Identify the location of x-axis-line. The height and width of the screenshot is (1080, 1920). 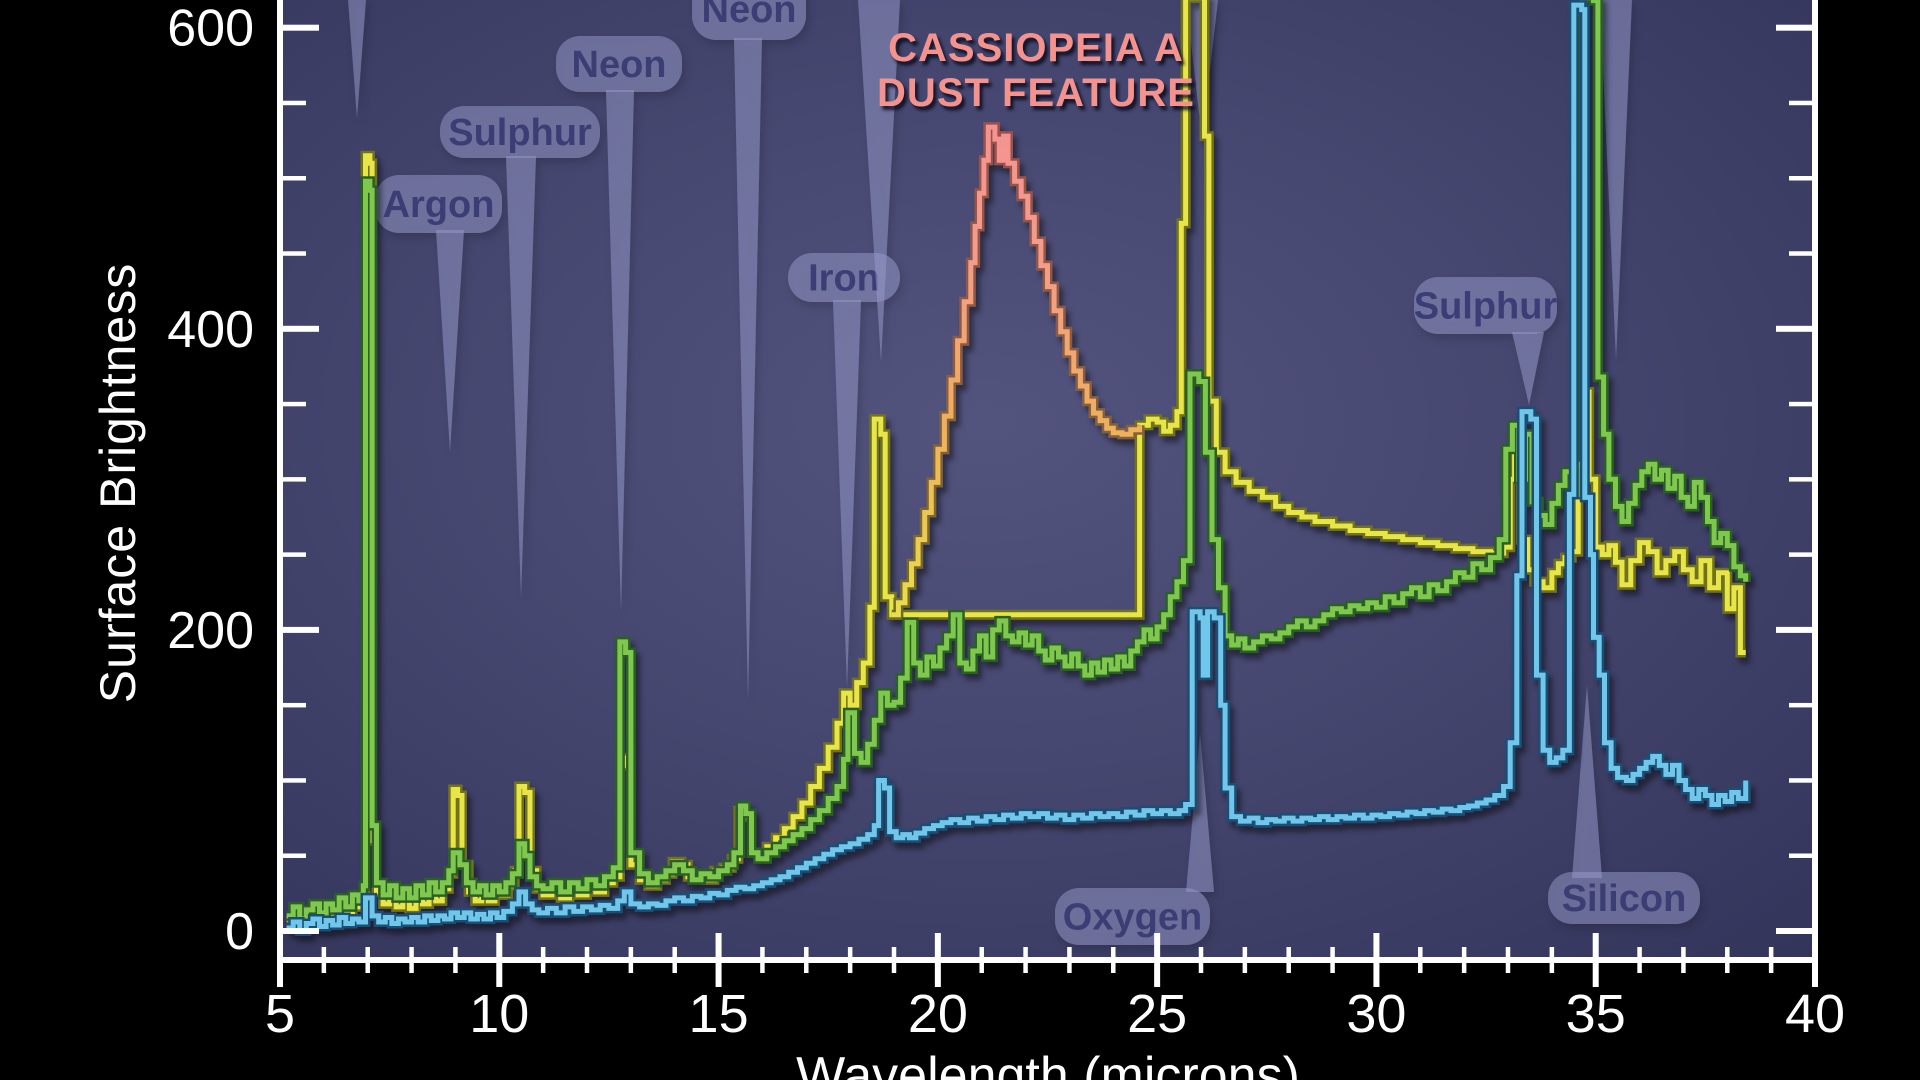
(1047, 960).